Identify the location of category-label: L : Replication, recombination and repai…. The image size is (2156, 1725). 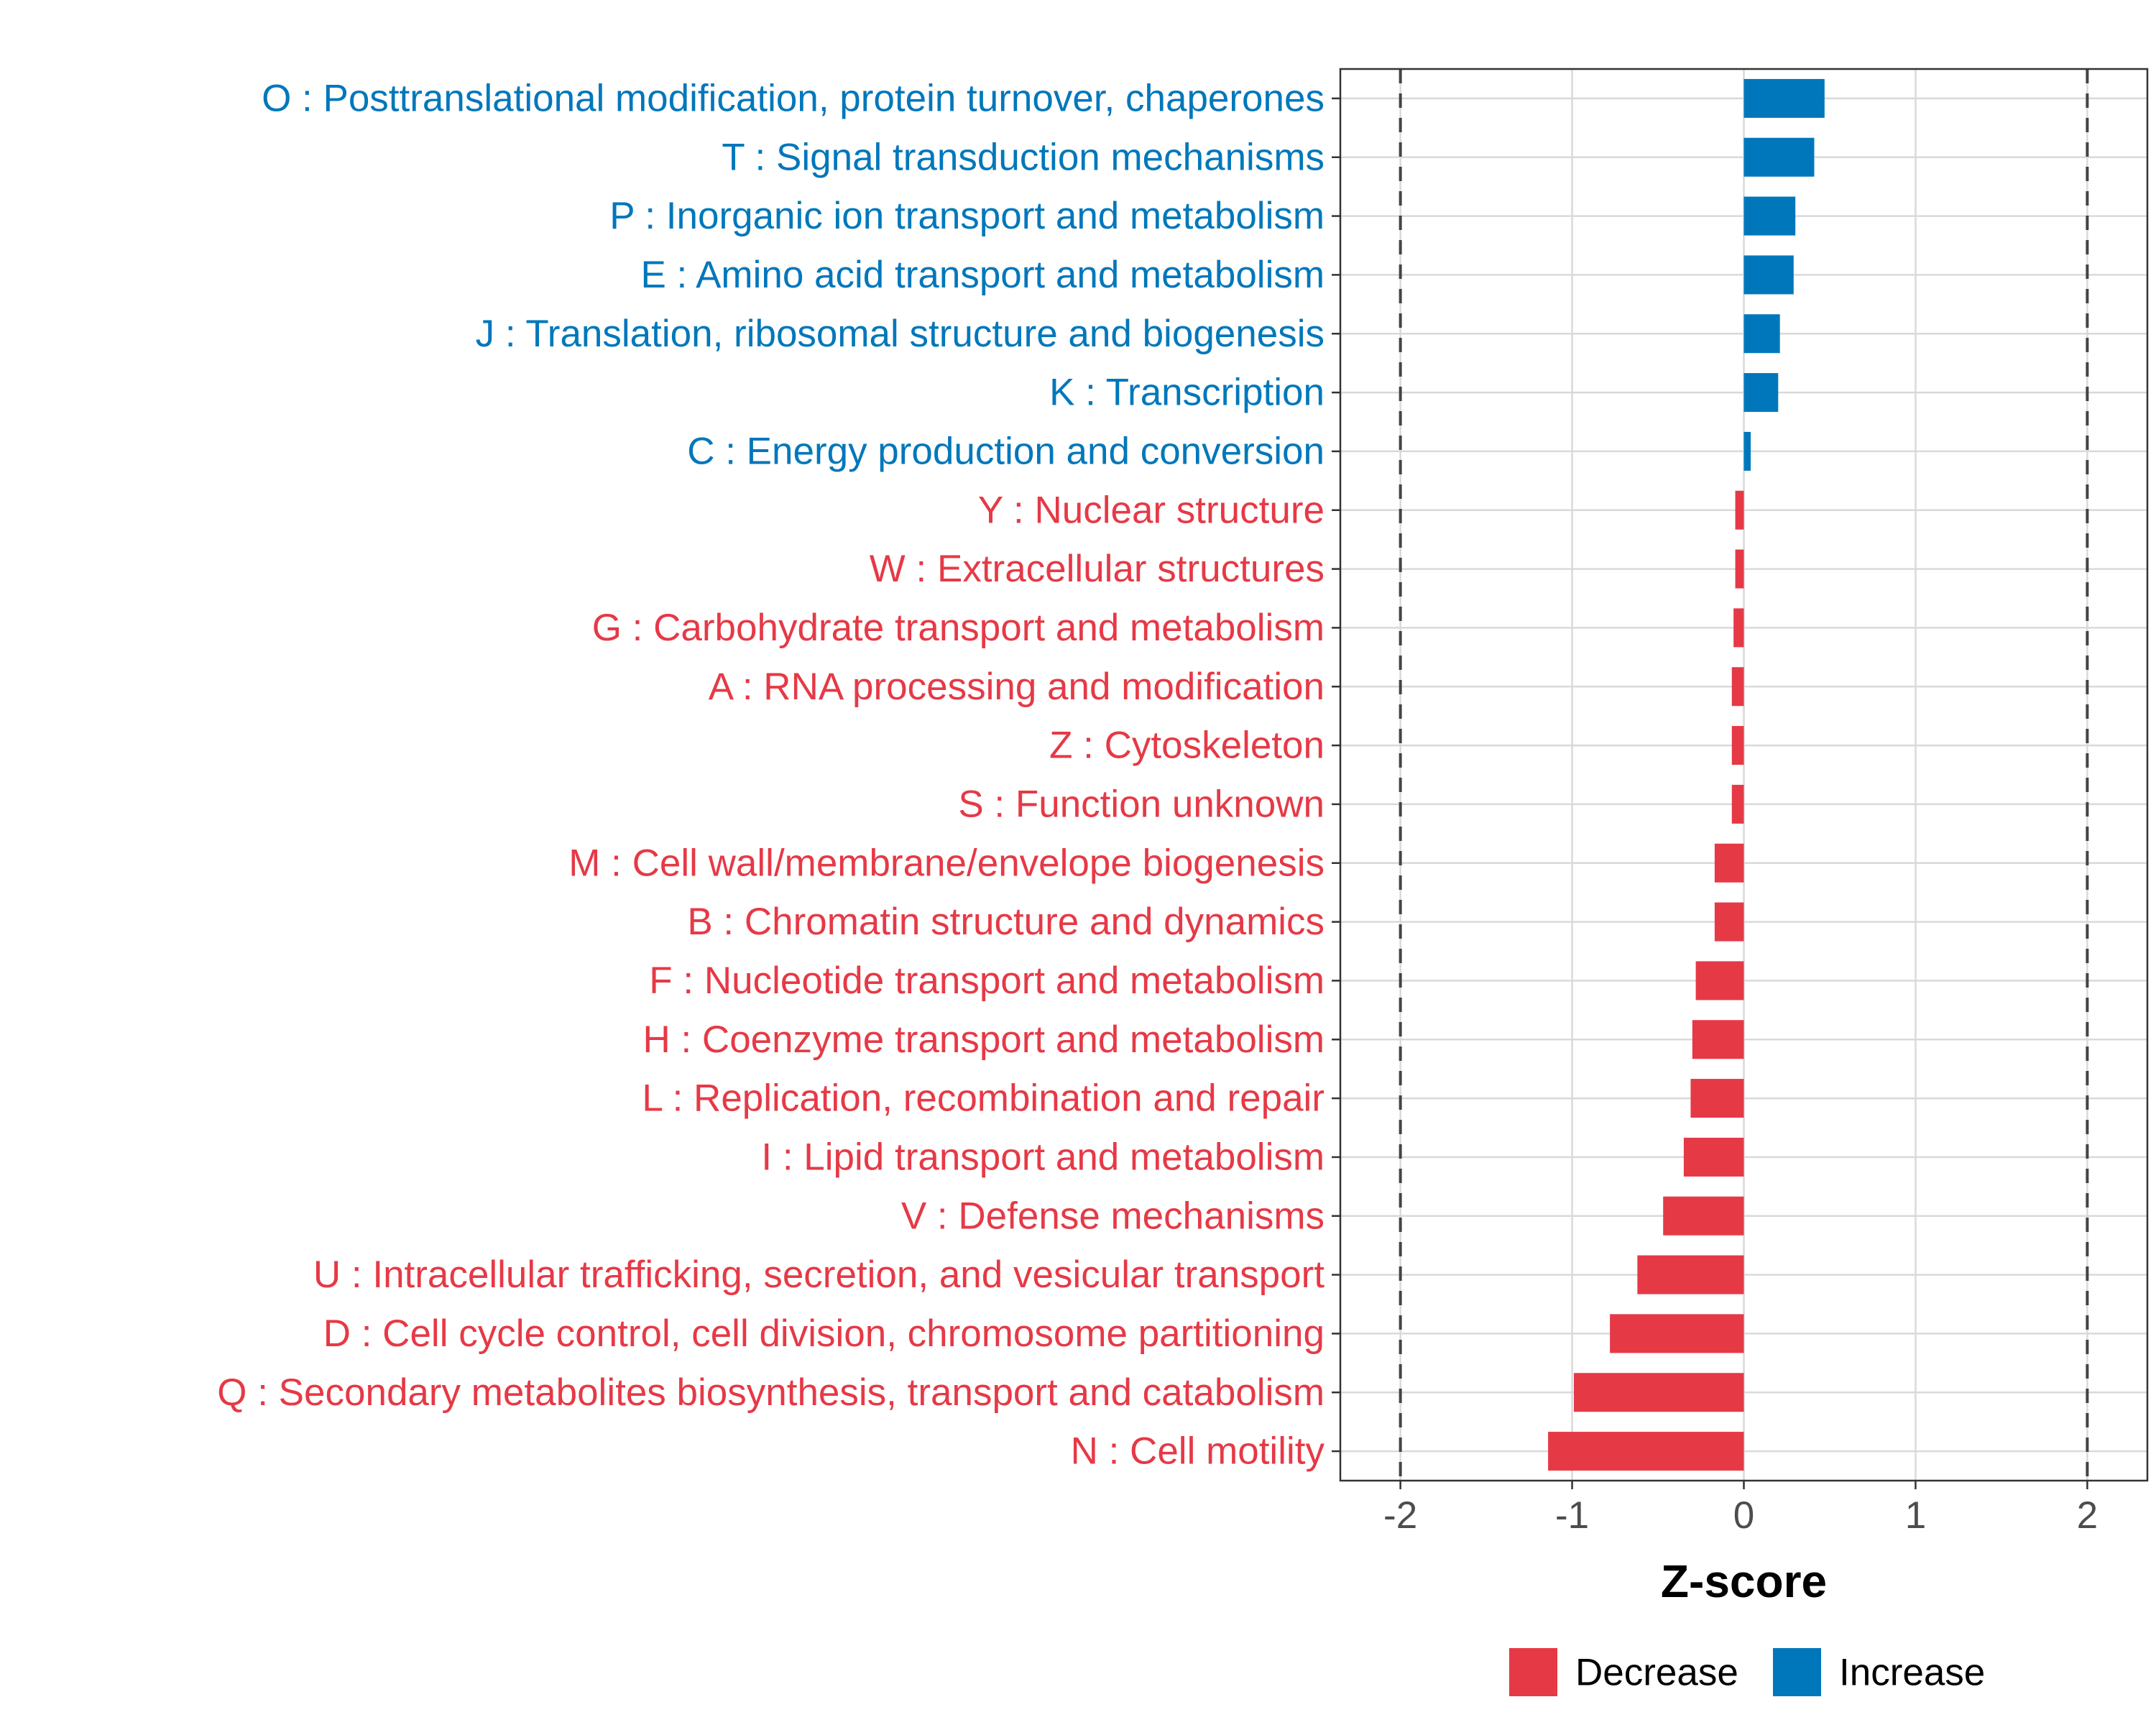
(984, 1098).